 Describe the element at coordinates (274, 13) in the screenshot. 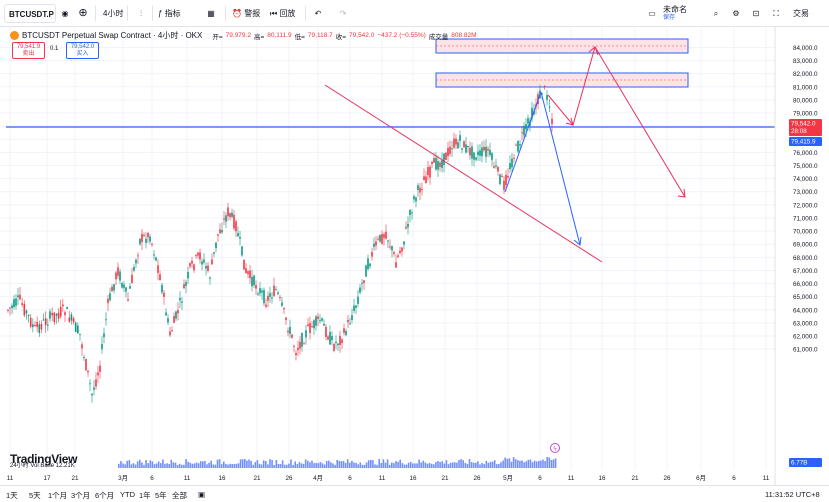

I see `replay-icon: ⏮` at that location.